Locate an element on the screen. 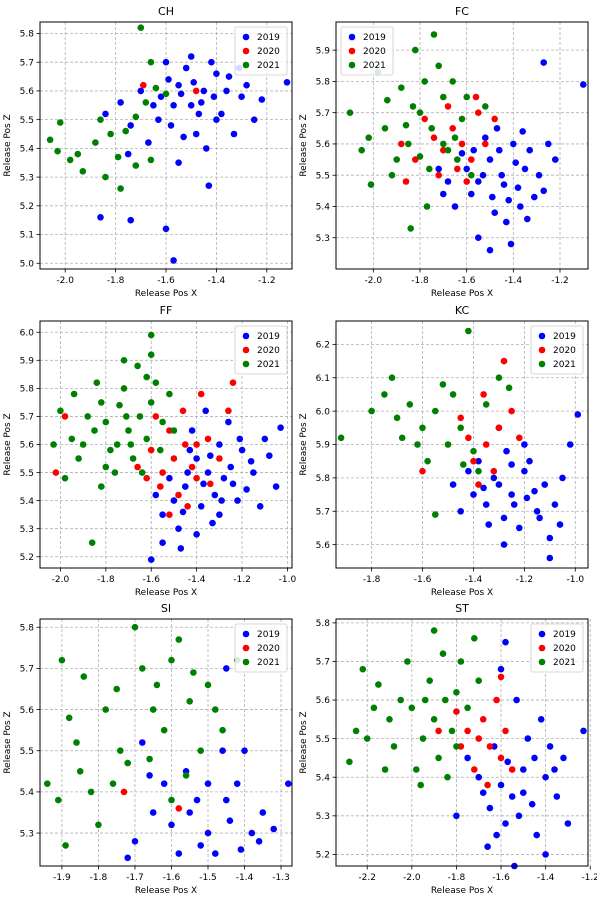  y-tick-label: 5.6 is located at coordinates (323, 145).